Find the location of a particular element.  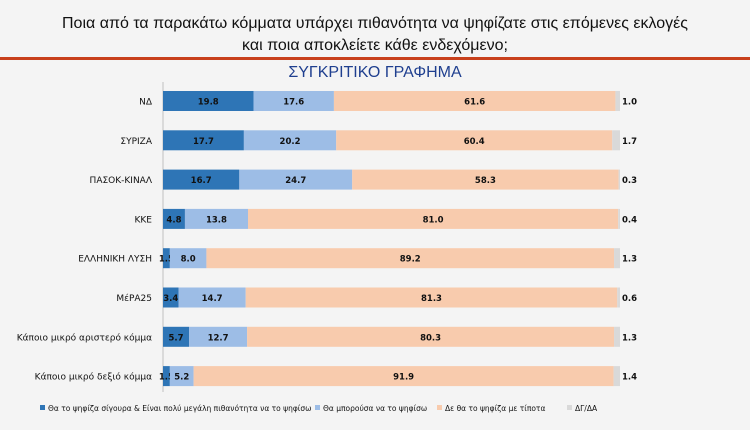

data-label: 8.0 is located at coordinates (188, 260).